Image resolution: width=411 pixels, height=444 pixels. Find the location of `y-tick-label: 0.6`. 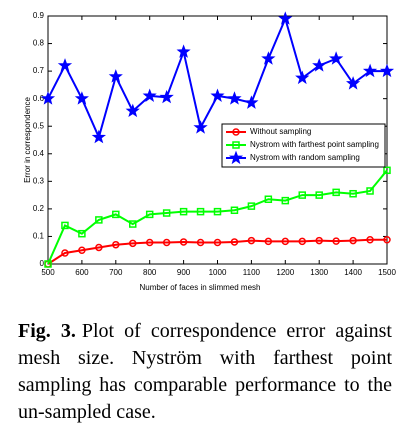

y-tick-label: 0.6 is located at coordinates (39, 98).